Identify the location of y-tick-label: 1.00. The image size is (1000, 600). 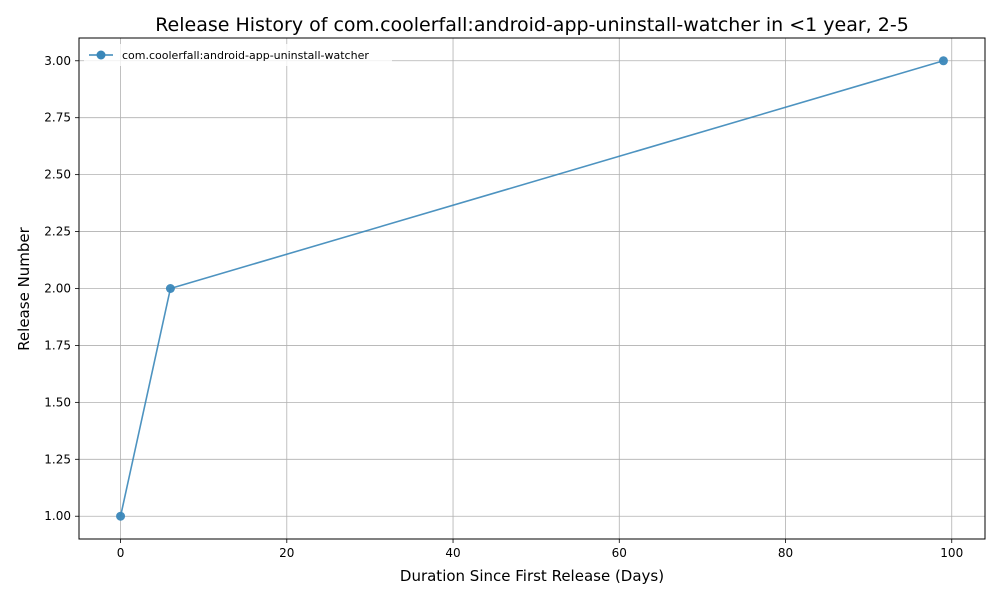
(57, 516).